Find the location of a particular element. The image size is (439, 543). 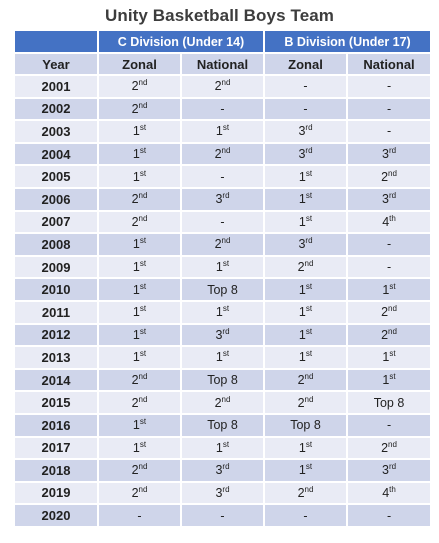

division-header-b: B Division (Under 17) is located at coordinates (347, 42).